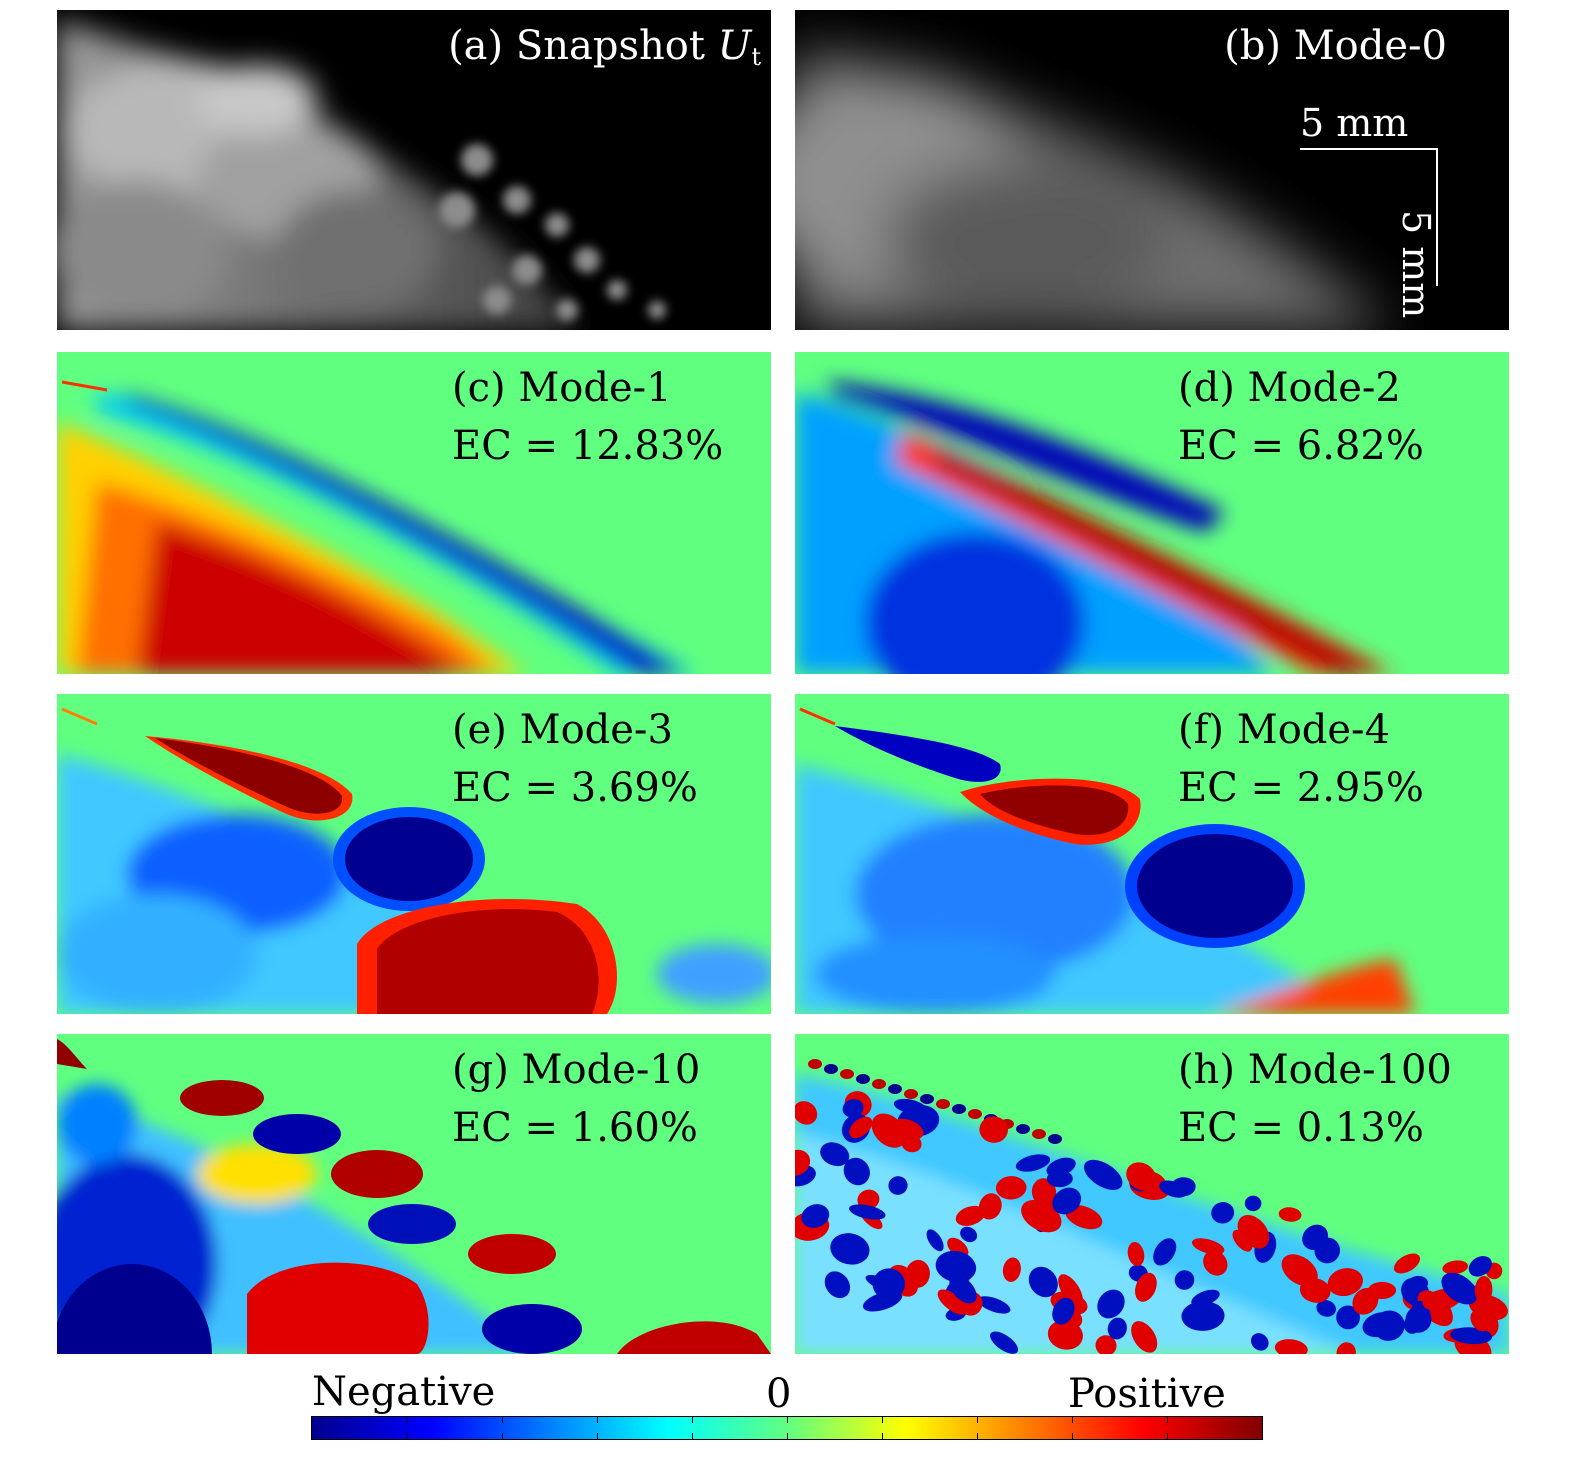 This screenshot has height=1466, width=1575. What do you see at coordinates (1416, 264) in the screenshot?
I see `scale-bar-vertical-label: 5 mm` at bounding box center [1416, 264].